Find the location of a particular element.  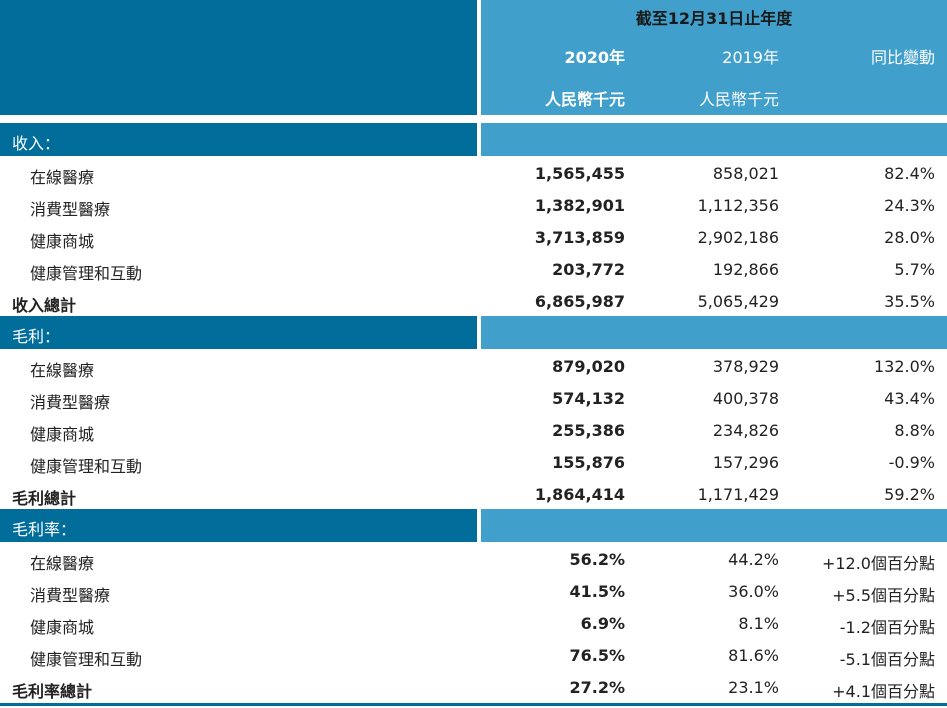

unit-2020: 人民幣千元 is located at coordinates (584, 99).